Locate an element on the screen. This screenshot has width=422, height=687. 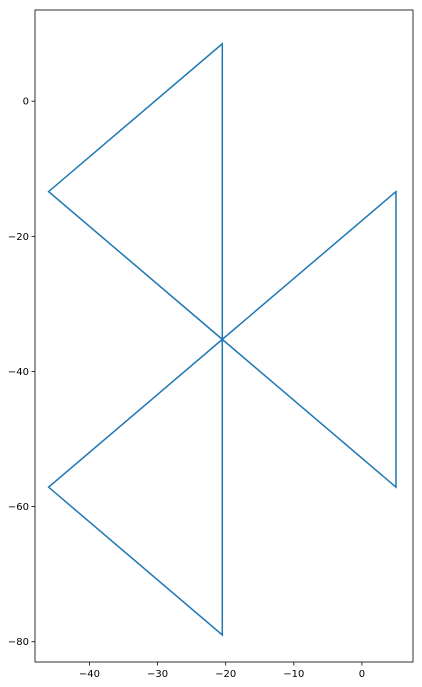
x-tick-label: −10 is located at coordinates (293, 674).